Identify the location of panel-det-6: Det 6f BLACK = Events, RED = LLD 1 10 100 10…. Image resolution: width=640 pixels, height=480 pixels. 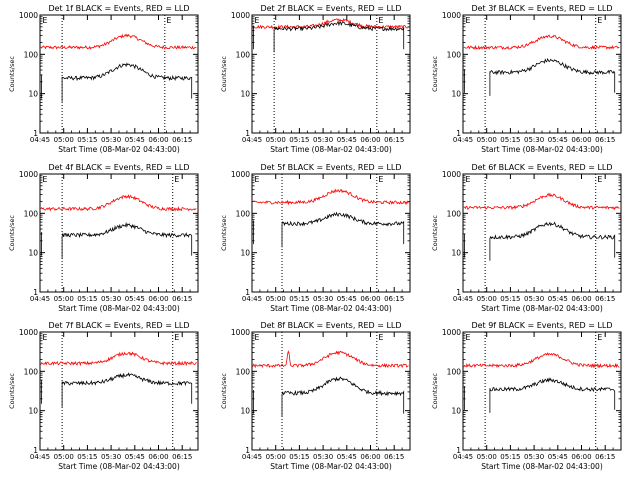
(526, 238).